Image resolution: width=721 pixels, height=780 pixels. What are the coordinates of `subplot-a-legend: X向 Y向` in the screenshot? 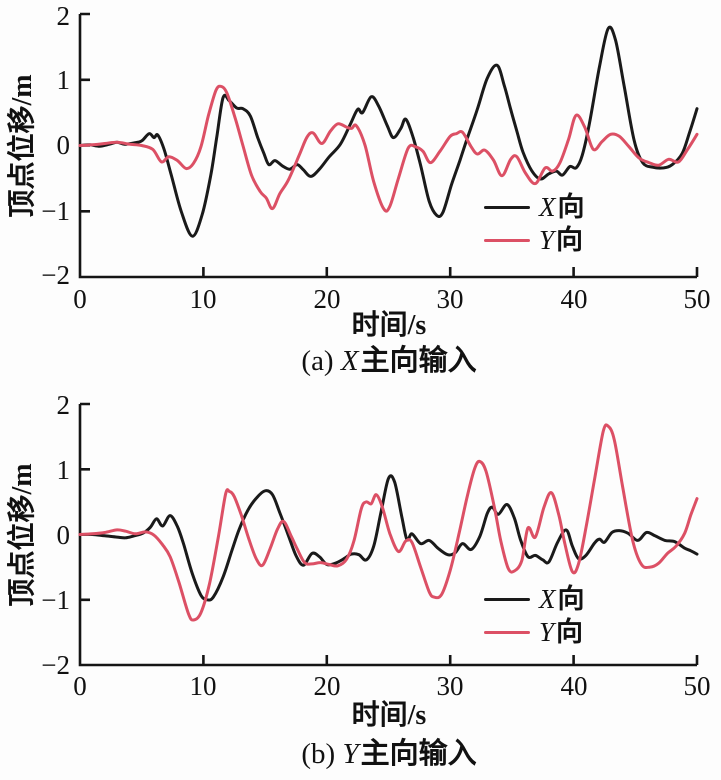 It's located at (534, 224).